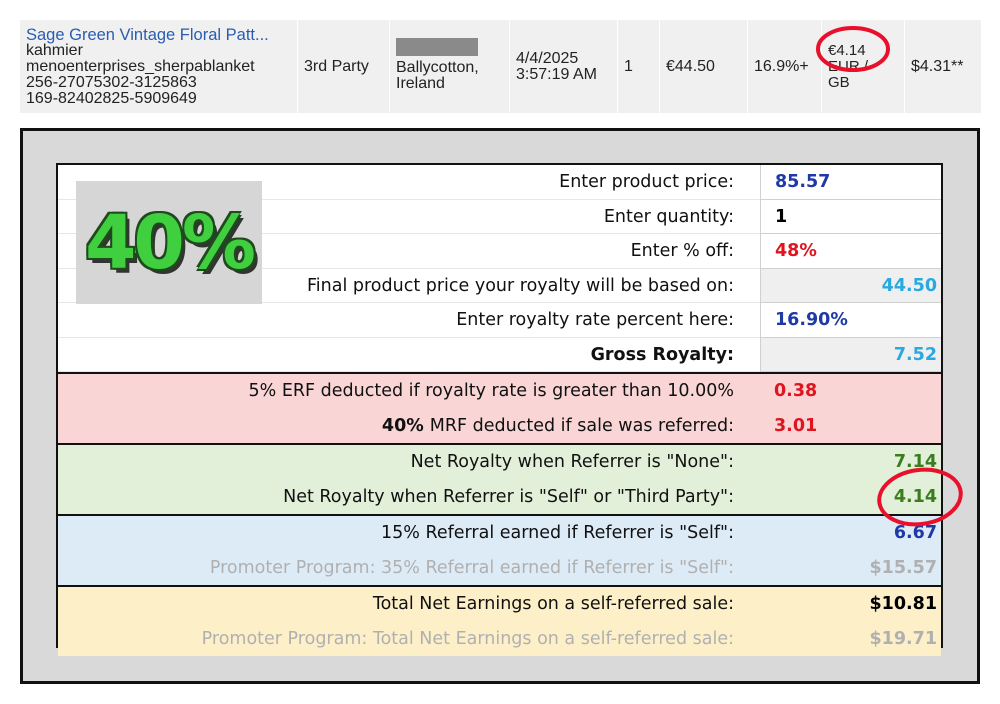 The width and height of the screenshot is (1000, 704). Describe the element at coordinates (796, 391) in the screenshot. I see `row-value: 0.38` at that location.